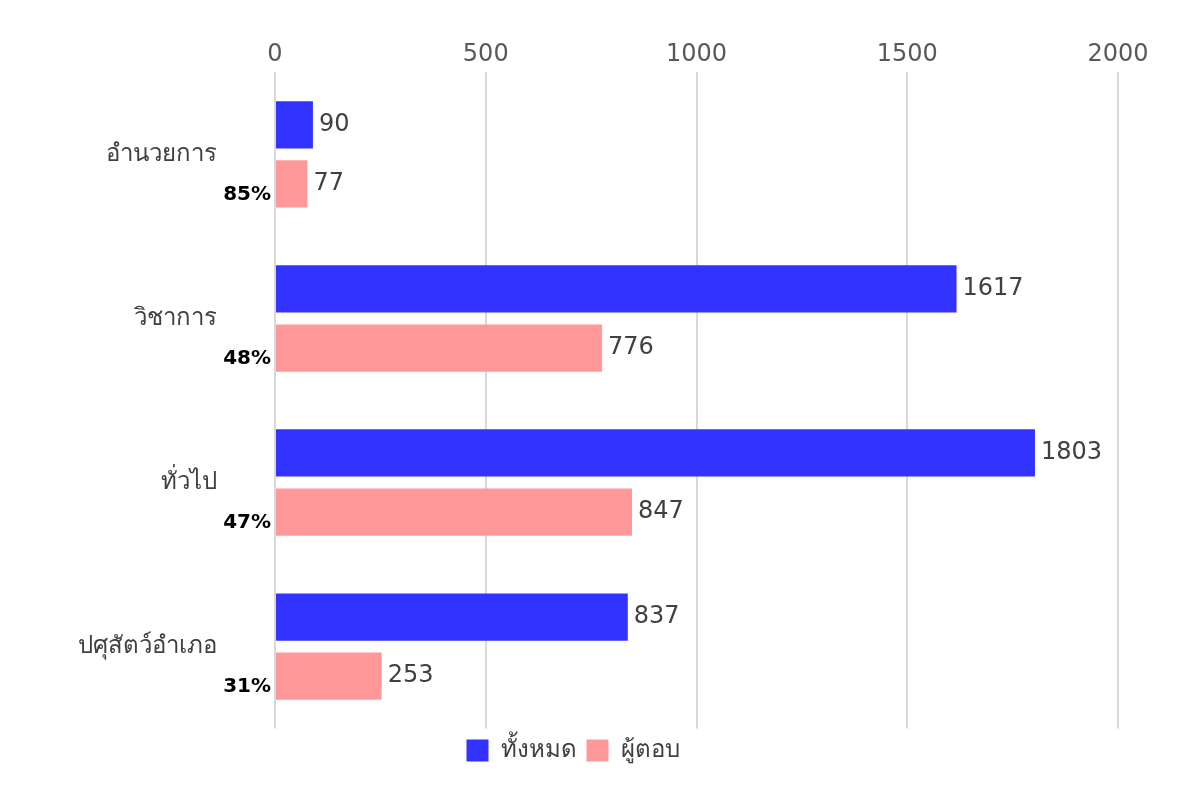  I want to click on data-label: 847, so click(661, 510).